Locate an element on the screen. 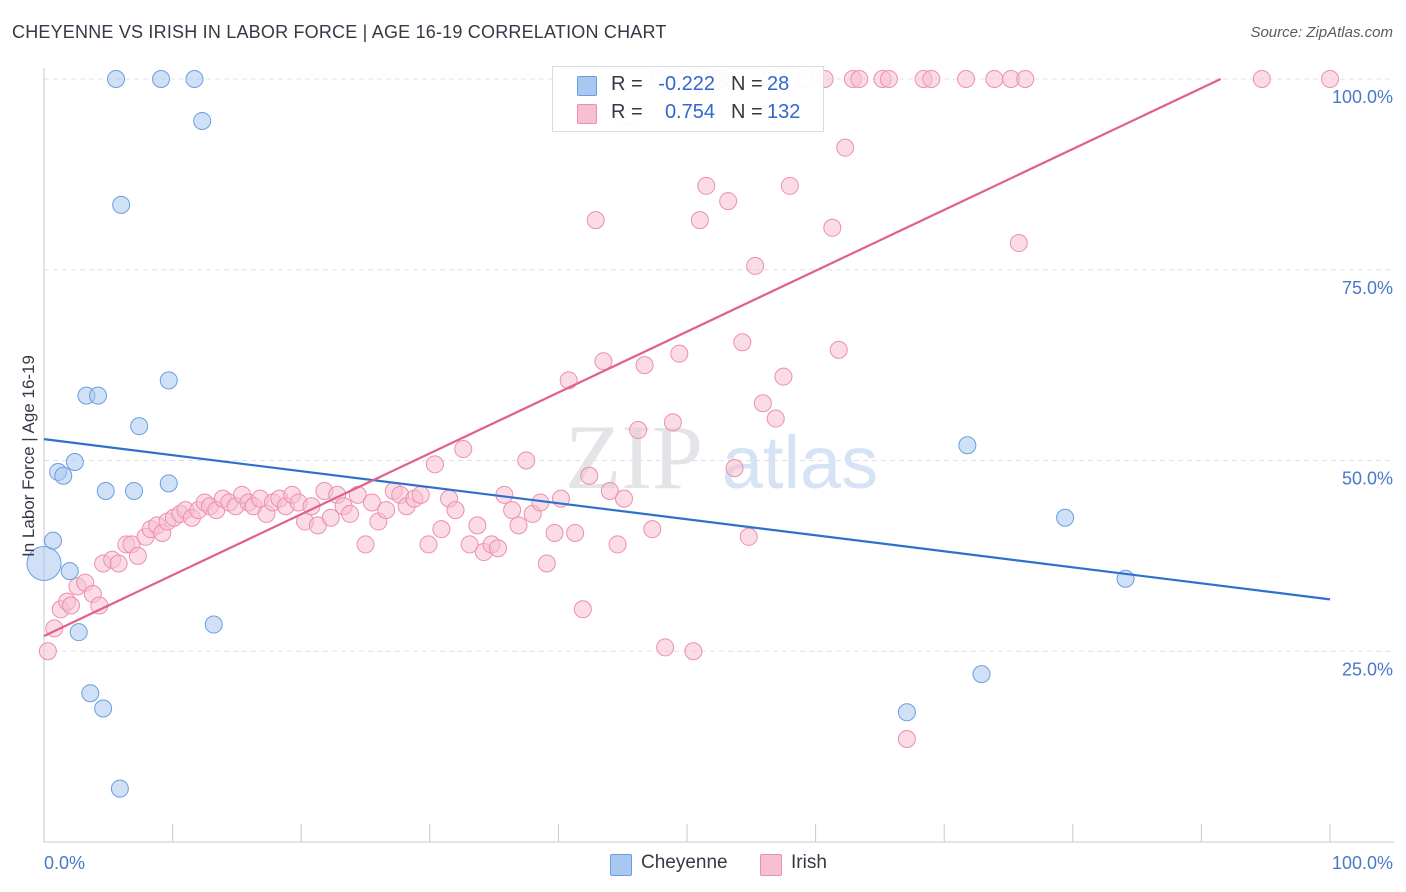  correlation-legend: R = -0.222 N = 28 R = 0.754 N = 132 is located at coordinates (688, 99).